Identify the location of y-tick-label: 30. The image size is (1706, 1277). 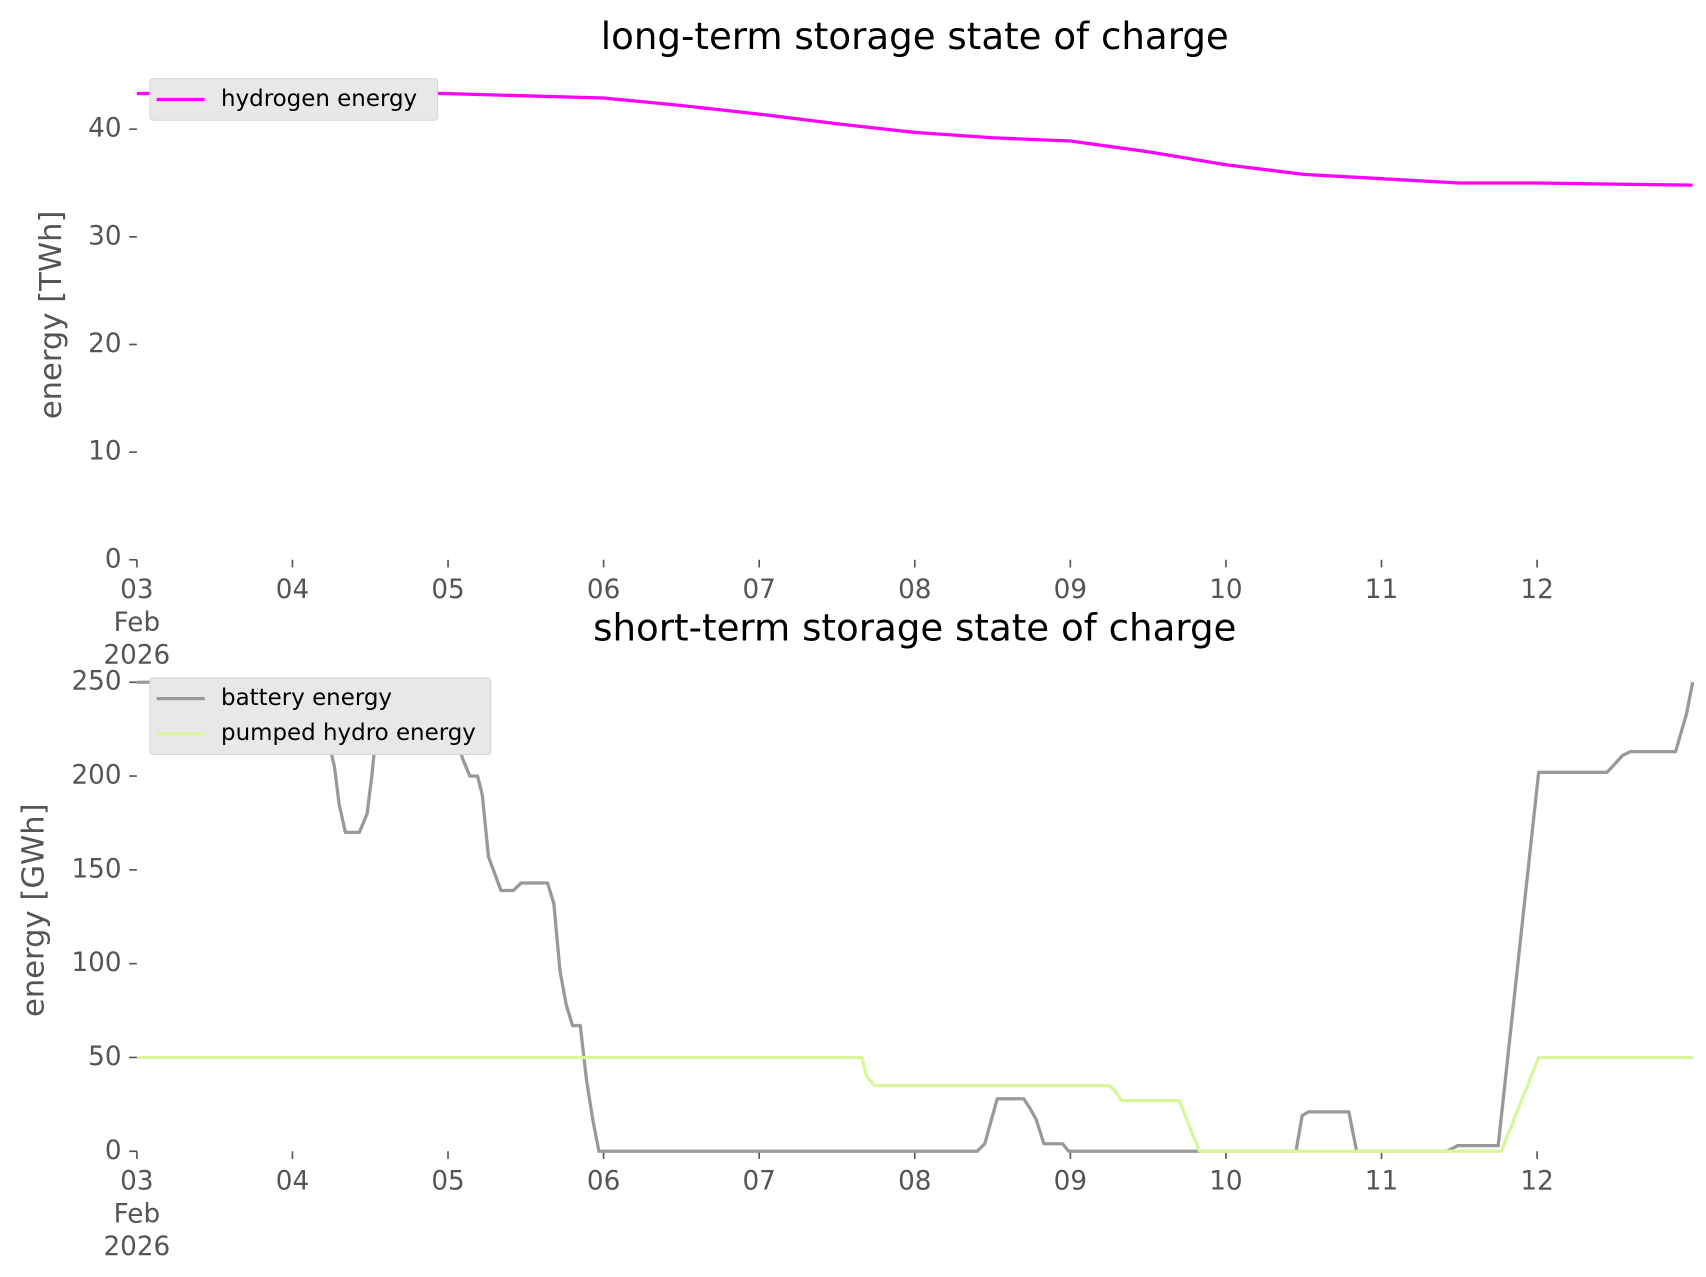
(104, 236).